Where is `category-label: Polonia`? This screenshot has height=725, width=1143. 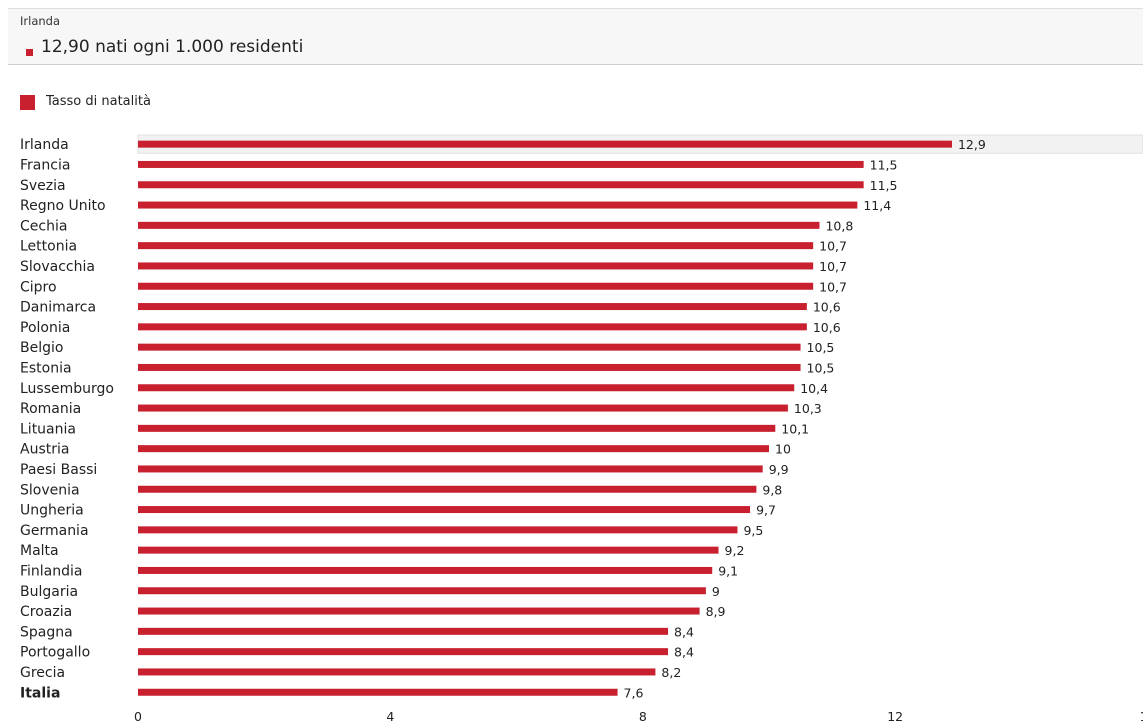 category-label: Polonia is located at coordinates (45, 328).